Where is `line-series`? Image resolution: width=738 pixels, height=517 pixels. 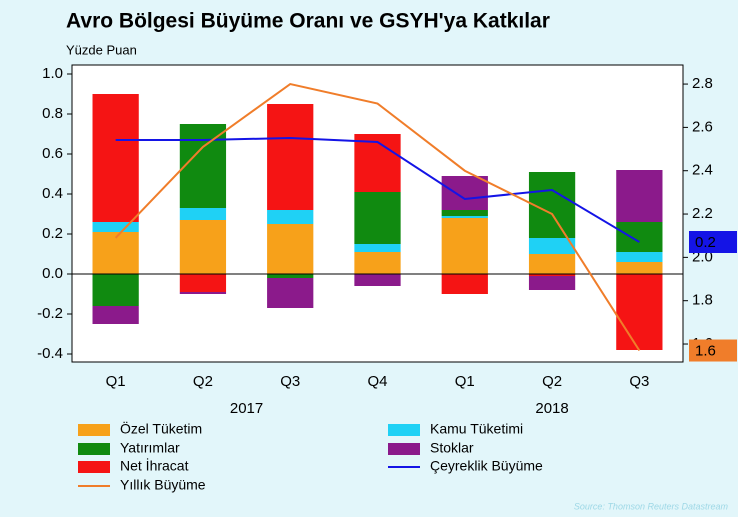
line-series is located at coordinates (377, 189).